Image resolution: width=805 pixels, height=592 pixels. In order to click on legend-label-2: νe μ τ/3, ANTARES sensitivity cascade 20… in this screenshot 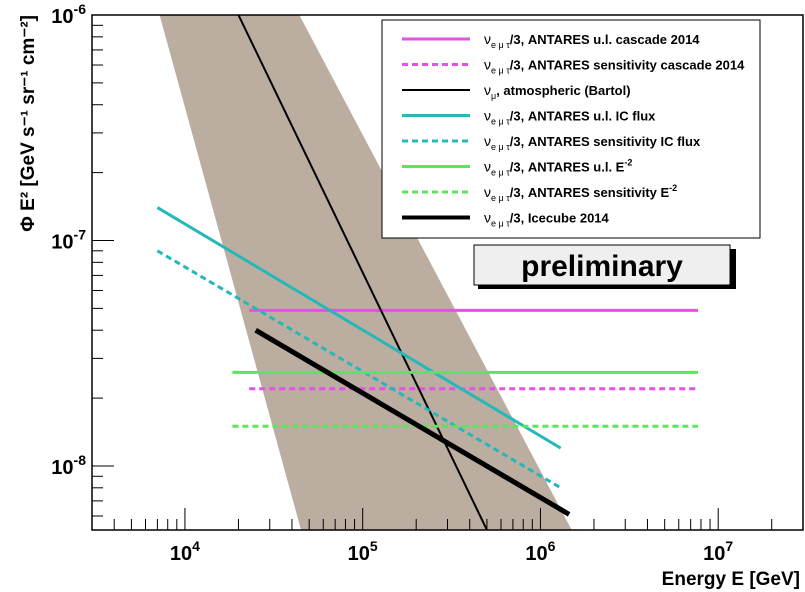, I will do `click(614, 66)`.